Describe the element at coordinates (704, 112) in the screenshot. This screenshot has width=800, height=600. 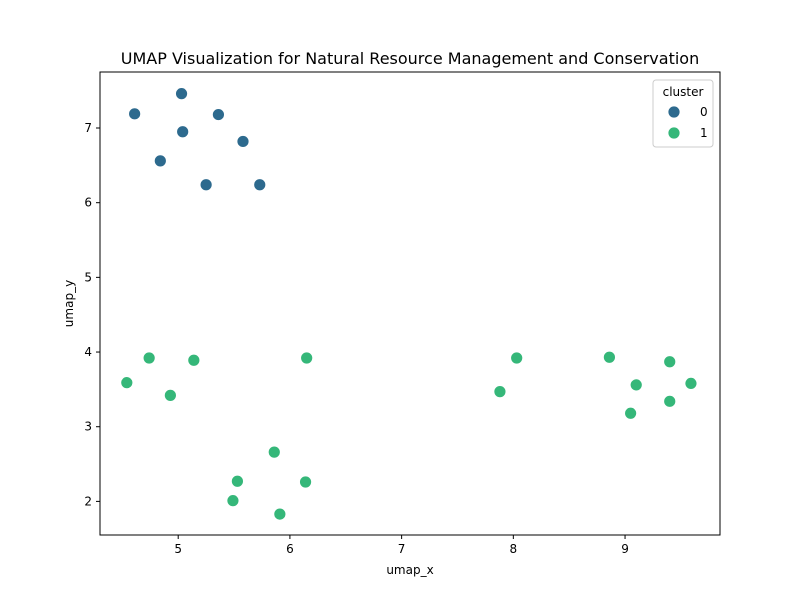
I see `legend-label-cluster-0: 0` at that location.